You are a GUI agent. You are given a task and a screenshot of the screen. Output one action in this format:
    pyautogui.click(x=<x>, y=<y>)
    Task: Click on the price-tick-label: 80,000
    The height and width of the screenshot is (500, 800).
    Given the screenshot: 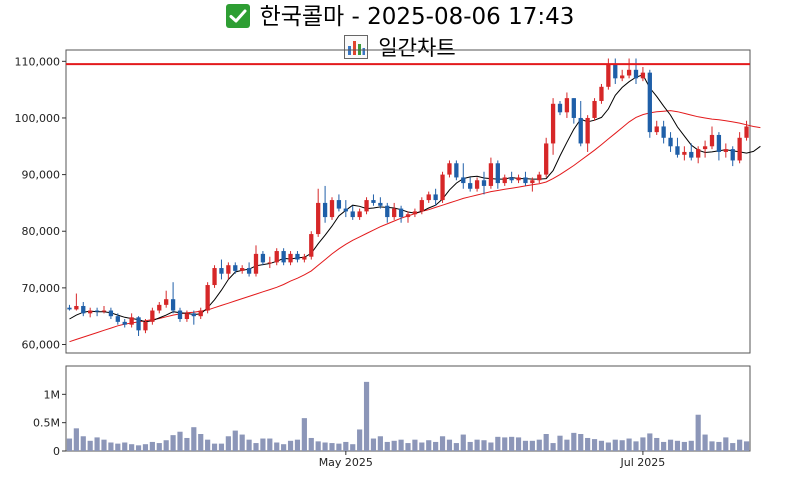 What is the action you would take?
    pyautogui.click(x=41, y=231)
    